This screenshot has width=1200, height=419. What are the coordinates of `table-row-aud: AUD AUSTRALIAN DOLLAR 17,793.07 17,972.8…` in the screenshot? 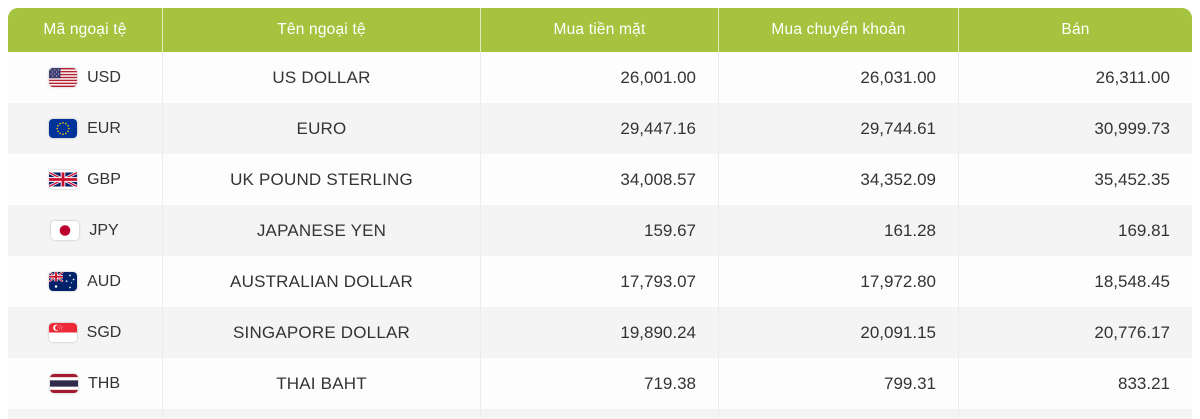 It's located at (600, 281).